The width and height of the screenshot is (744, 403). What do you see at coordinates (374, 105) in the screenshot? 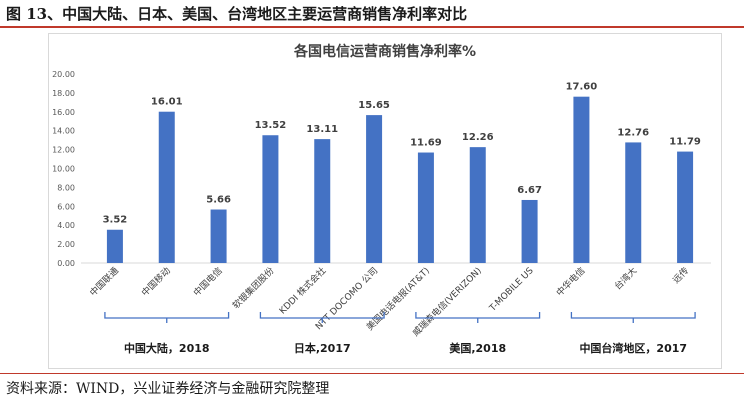
I see `bar-value-label: 15.65` at bounding box center [374, 105].